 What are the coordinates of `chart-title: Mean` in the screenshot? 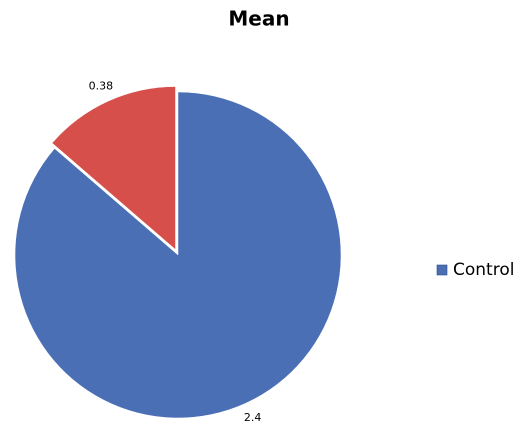 It's located at (258, 19).